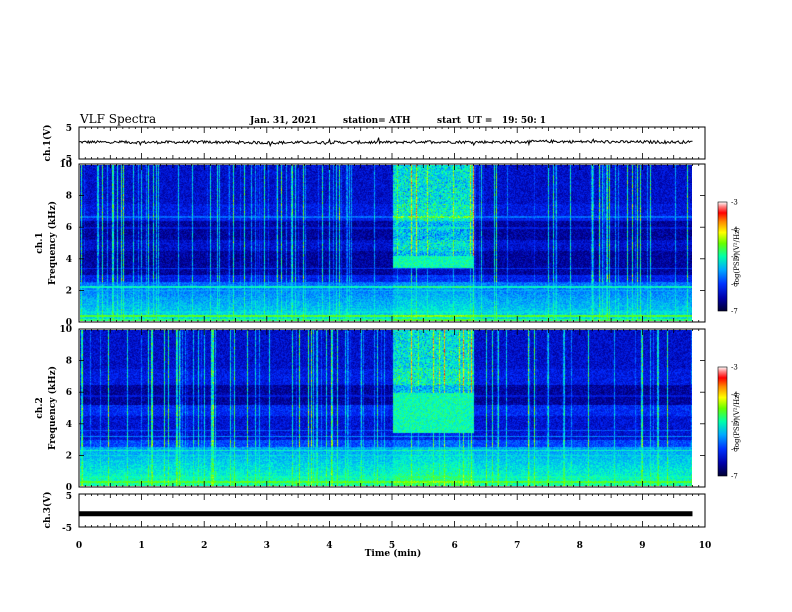 This screenshot has height=612, width=792. I want to click on time-tick-label: 2, so click(204, 546).